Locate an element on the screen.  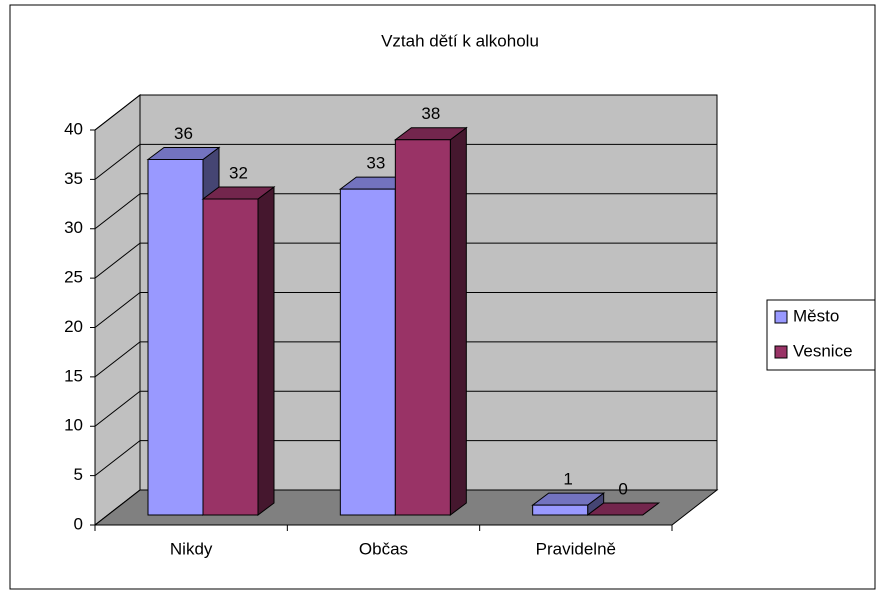
chart-title: Vztah dětí k alkoholu is located at coordinates (460, 40).